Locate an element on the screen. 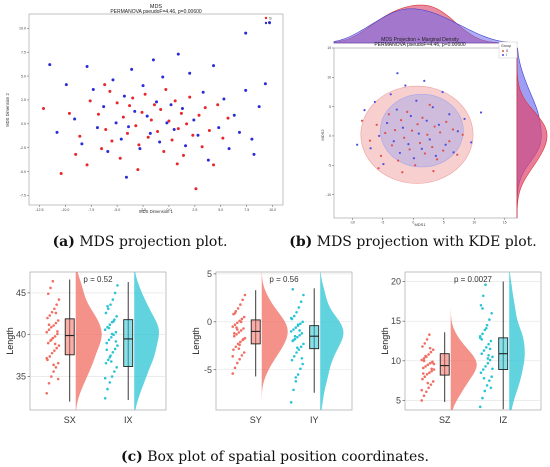  kde-x-tick-label: -10 is located at coordinates (352, 223).